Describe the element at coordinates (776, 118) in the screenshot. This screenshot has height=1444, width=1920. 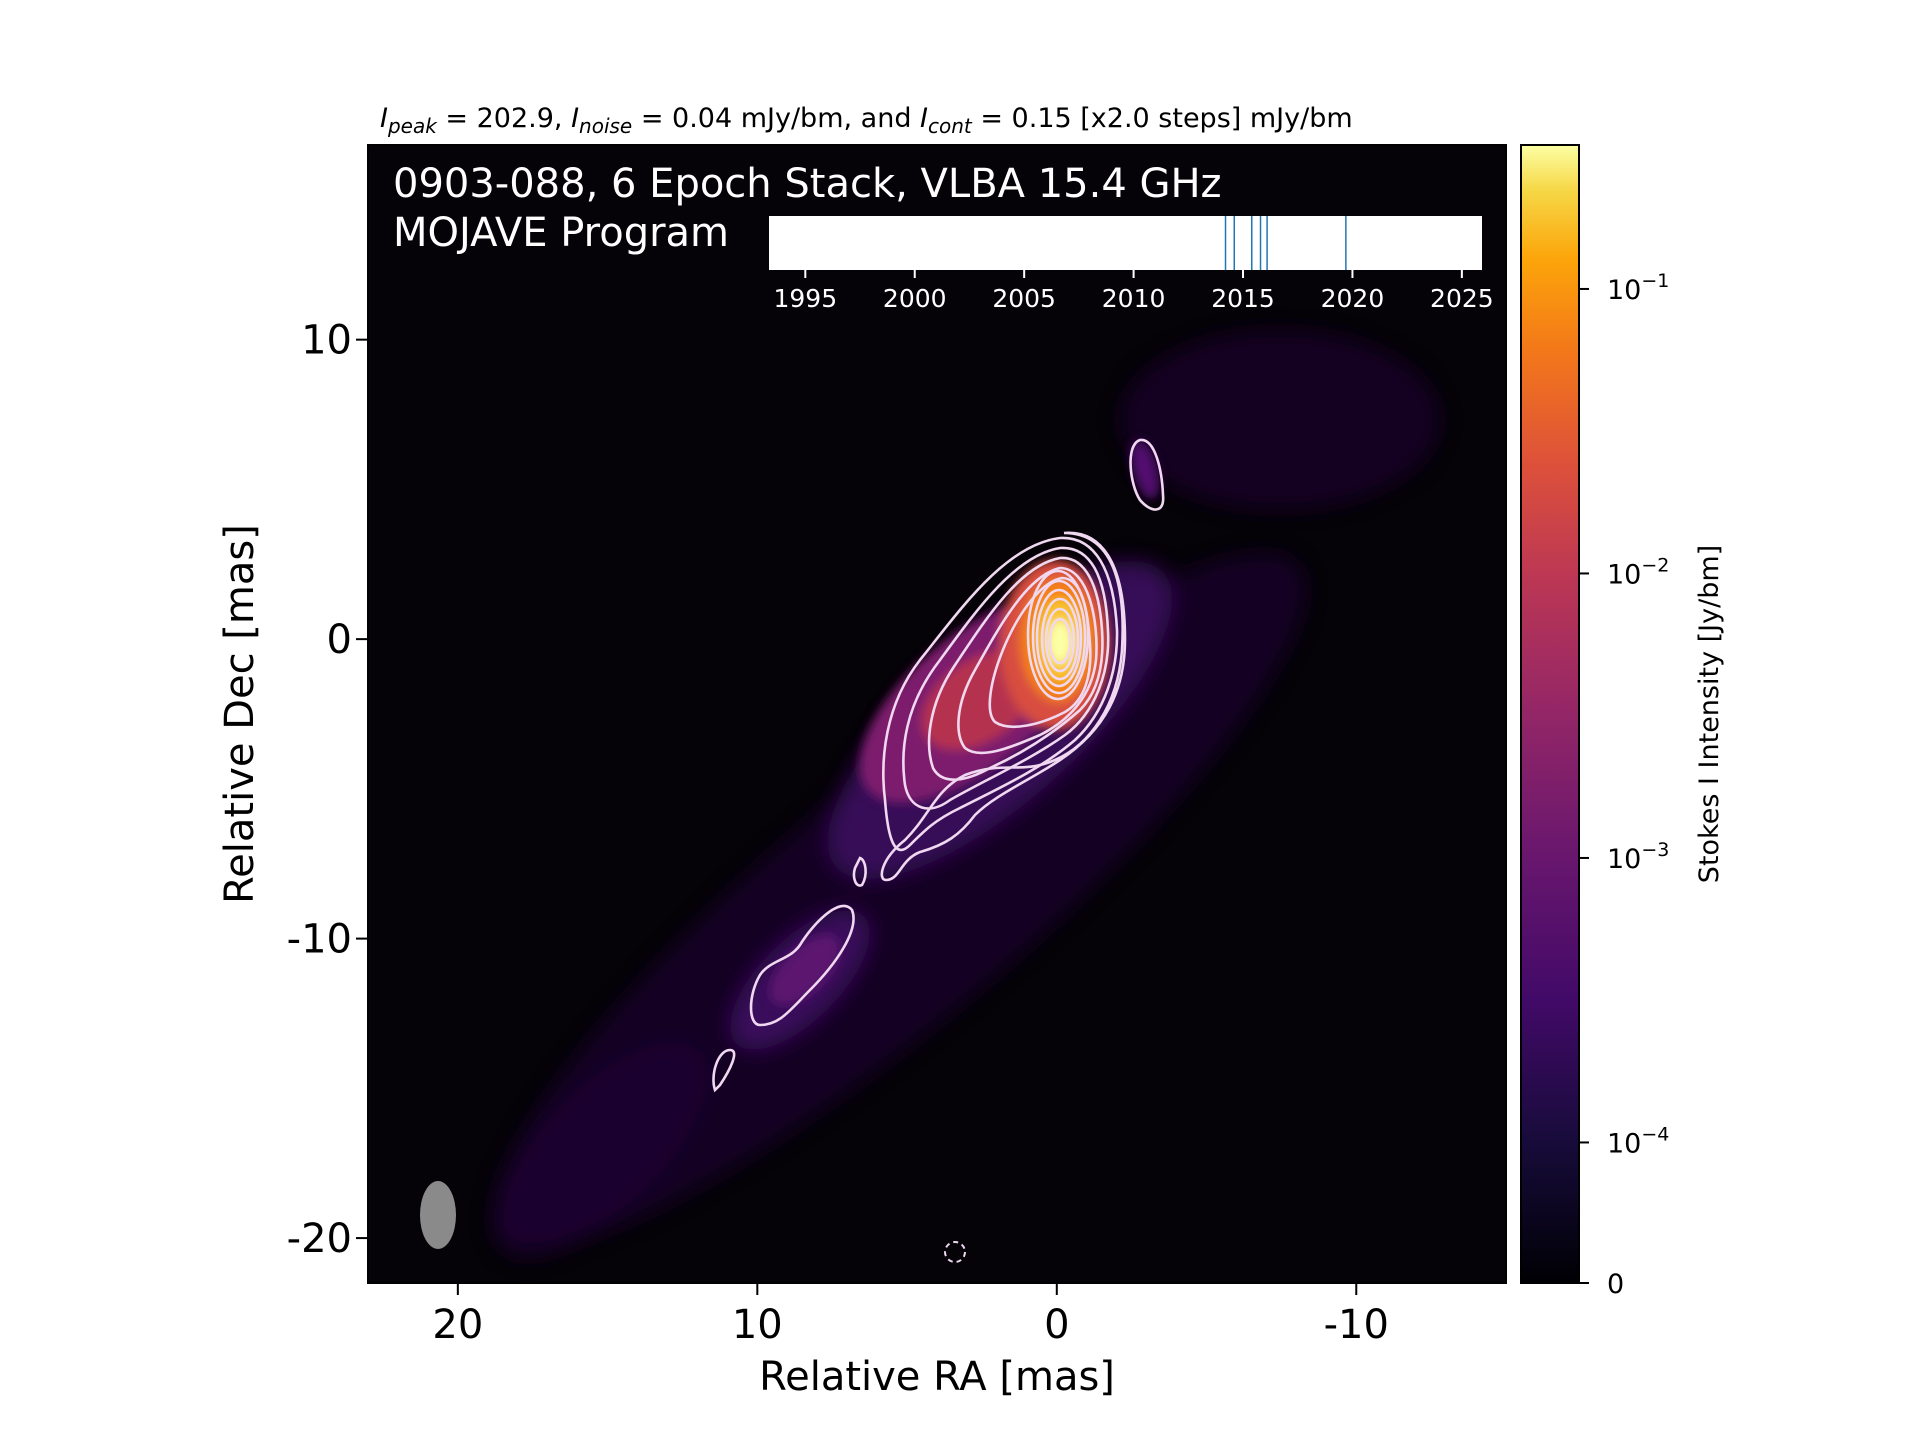
I see `header-part: = 0.04 mJy/bm, and` at that location.